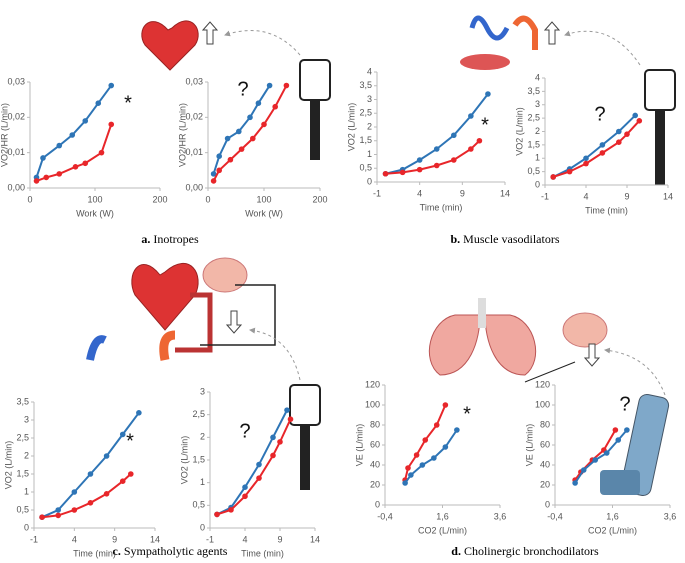 The width and height of the screenshot is (685, 563). I want to click on annotation: ?, so click(242, 89).